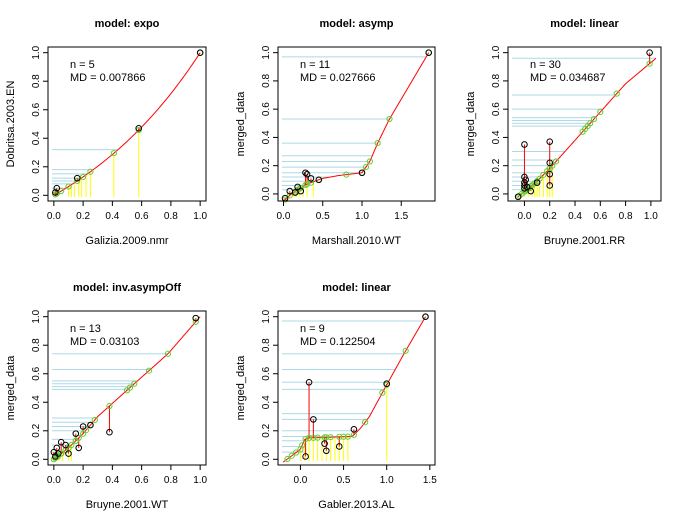 This screenshot has height=528, width=681. I want to click on chart-title: model: expo, so click(127, 24).